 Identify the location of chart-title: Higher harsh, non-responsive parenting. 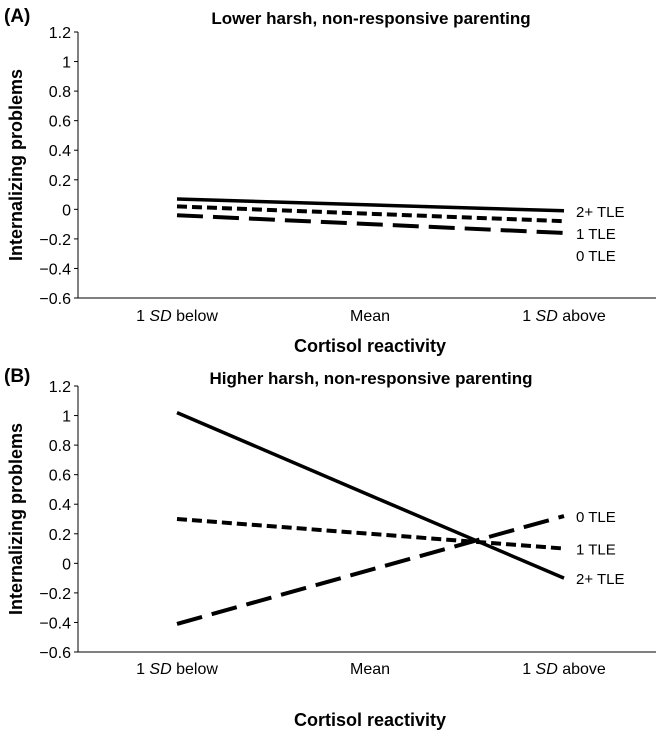
(370, 378).